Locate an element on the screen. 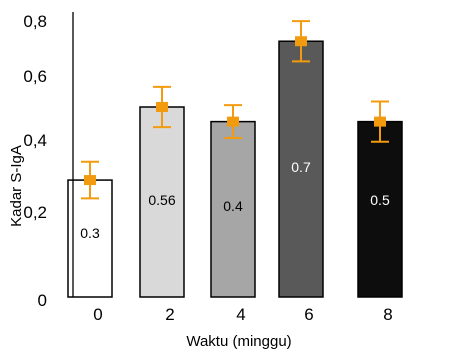  x-tick-label: 2 is located at coordinates (169, 314).